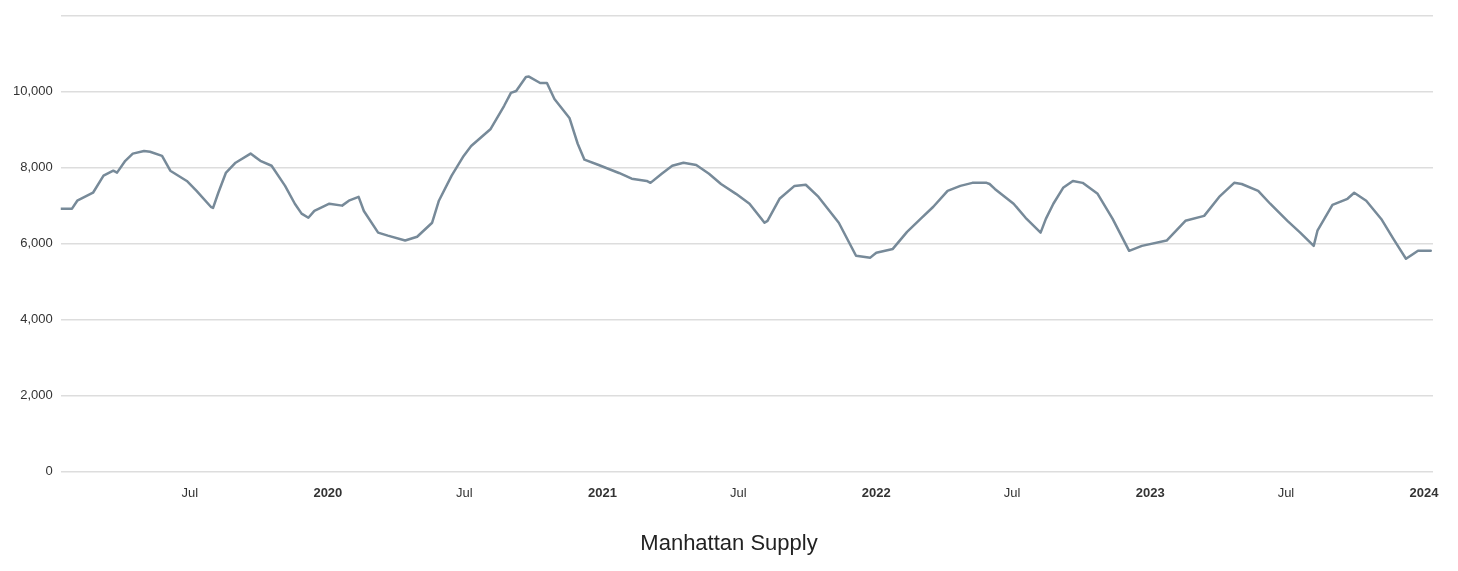  I want to click on x-tick-label: 2024, so click(1424, 492).